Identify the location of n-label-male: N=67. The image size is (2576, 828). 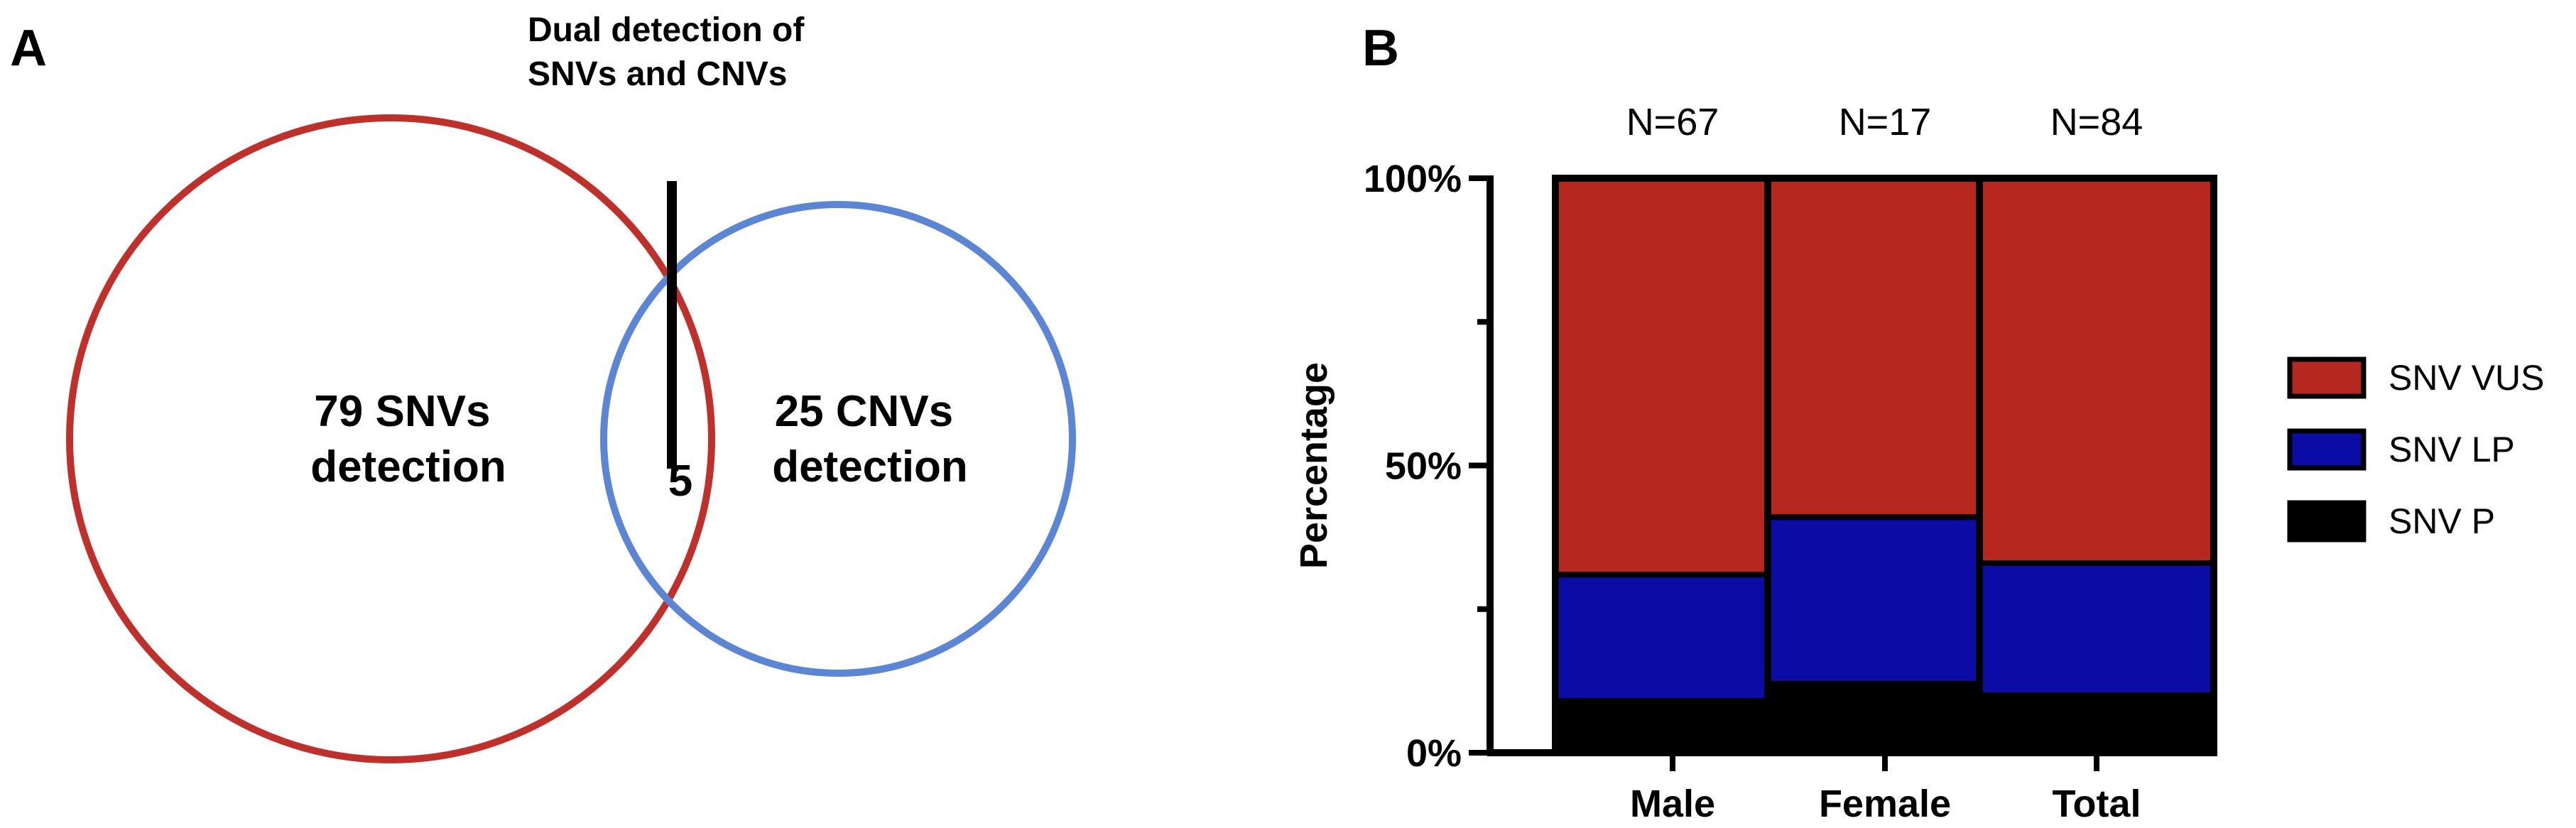
(1672, 122).